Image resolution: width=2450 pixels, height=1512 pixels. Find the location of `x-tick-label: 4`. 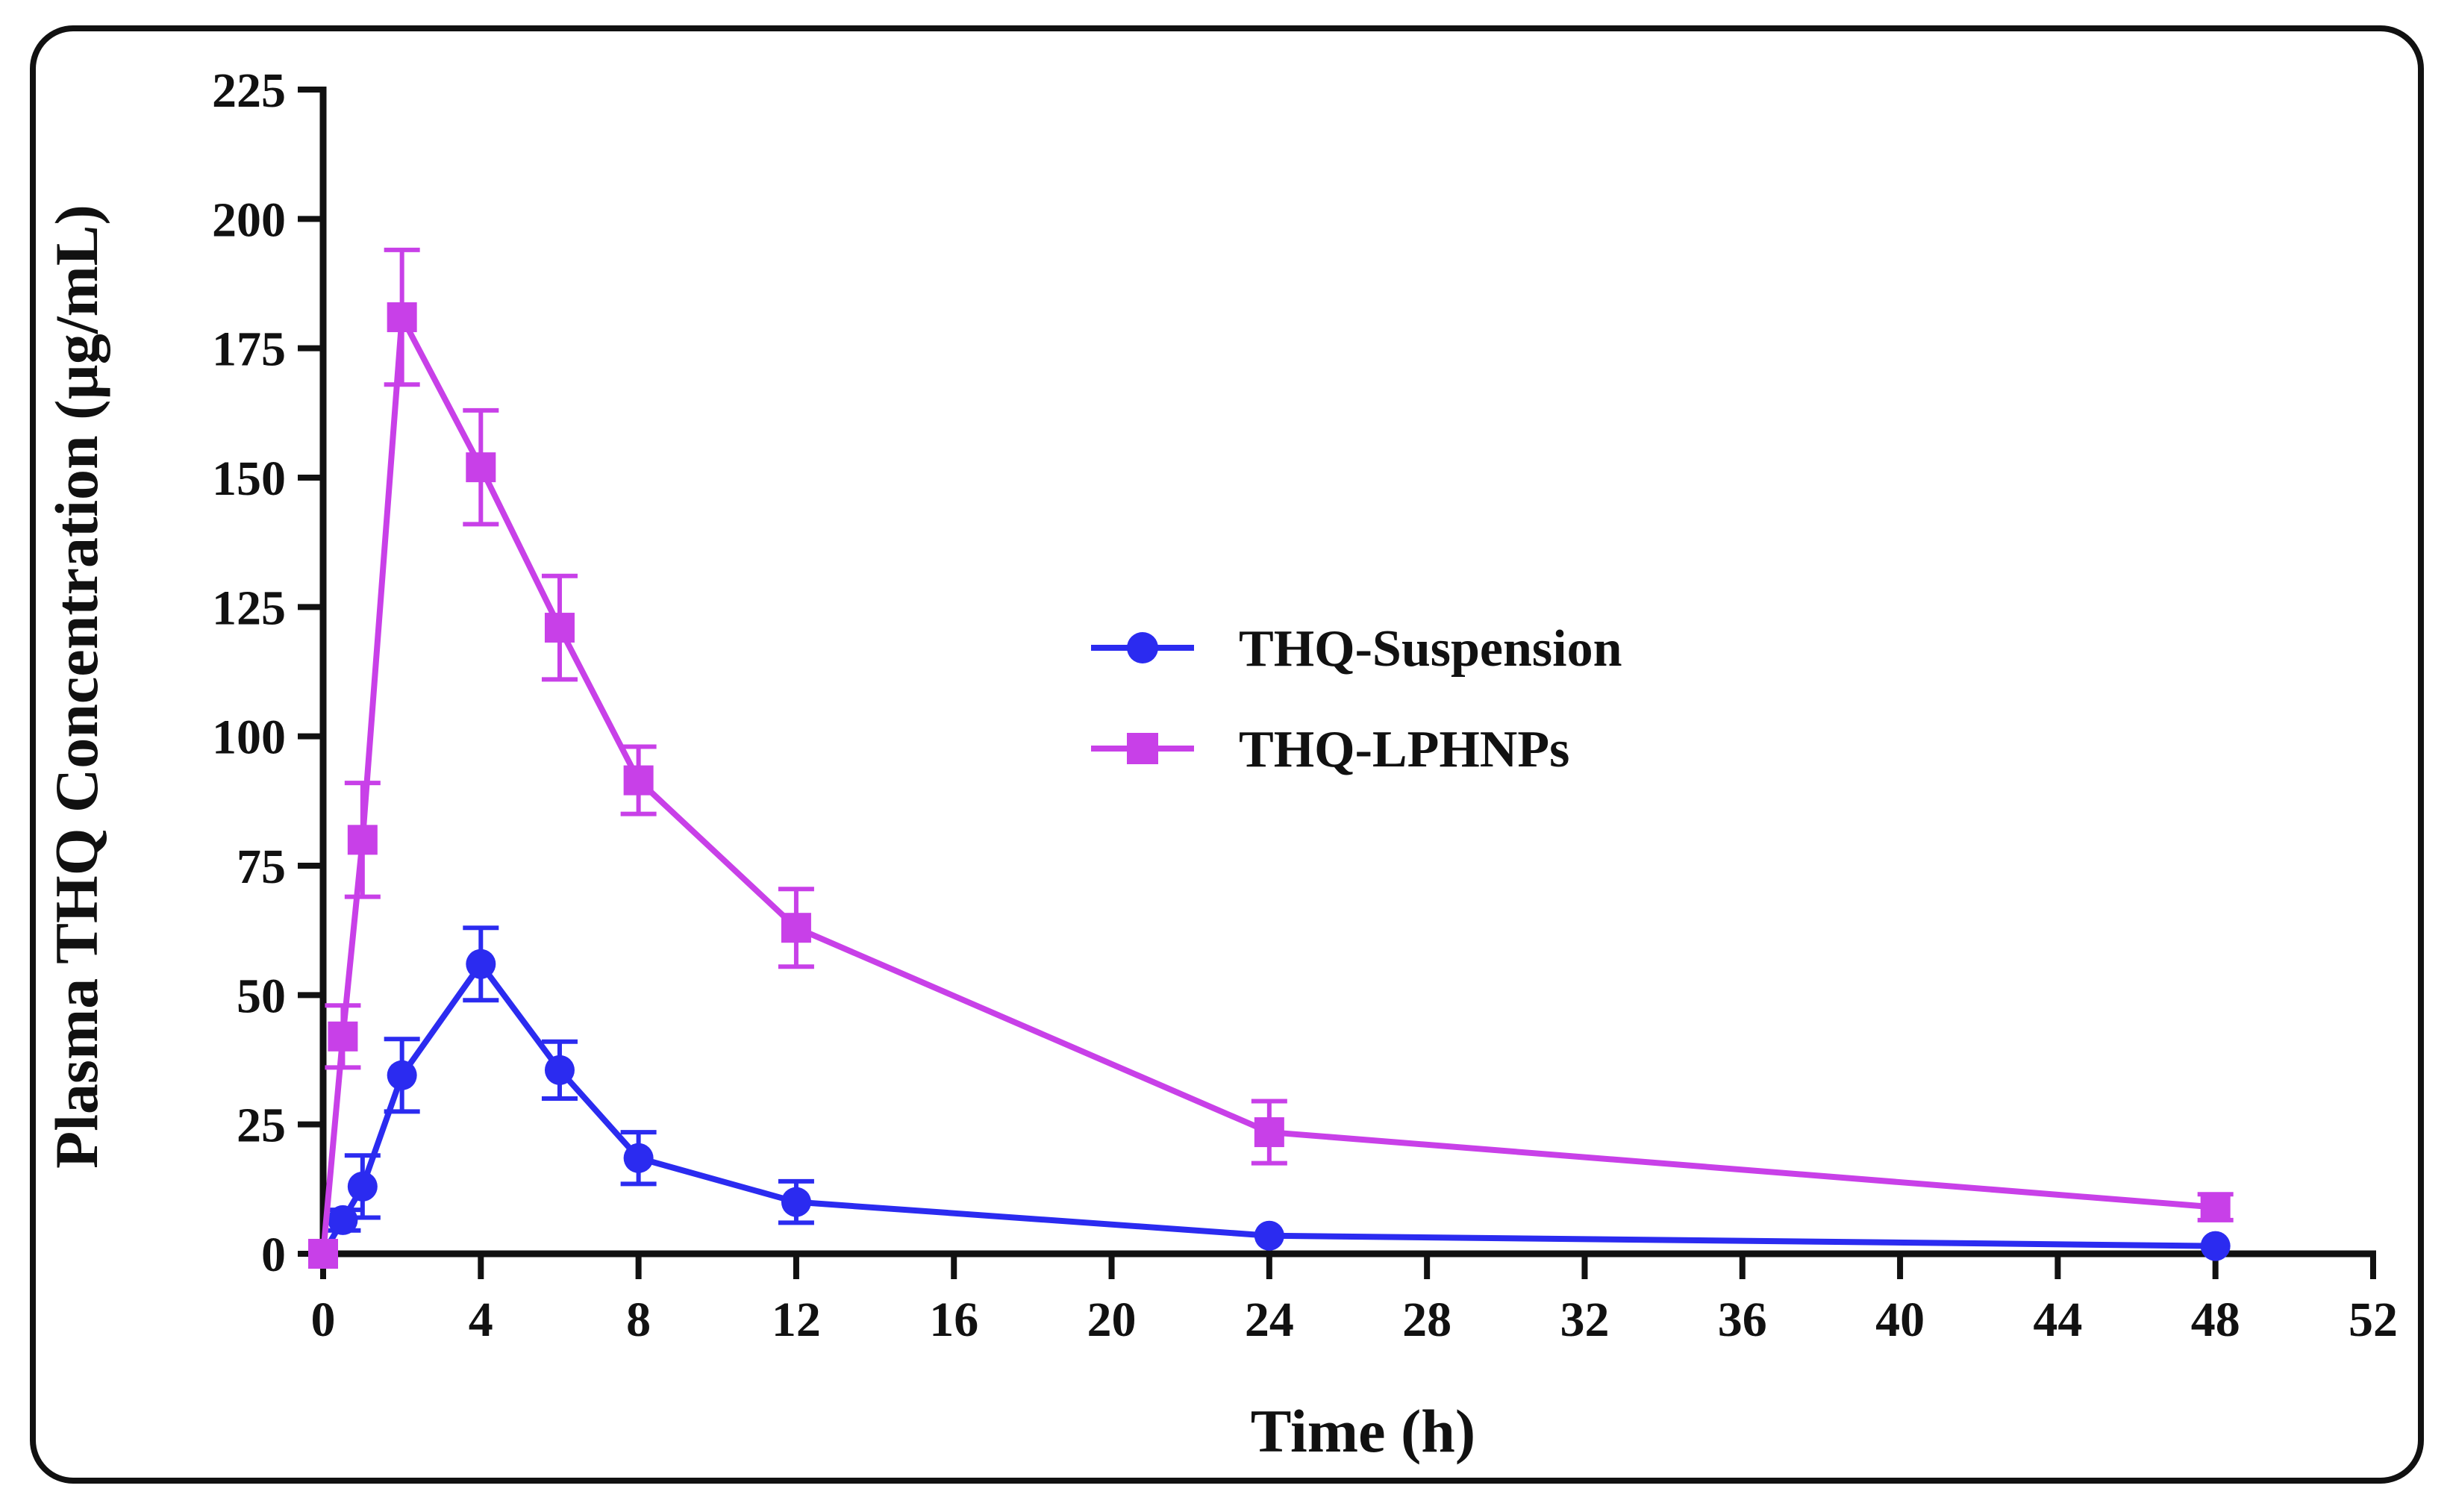

x-tick-label: 4 is located at coordinates (481, 1320).